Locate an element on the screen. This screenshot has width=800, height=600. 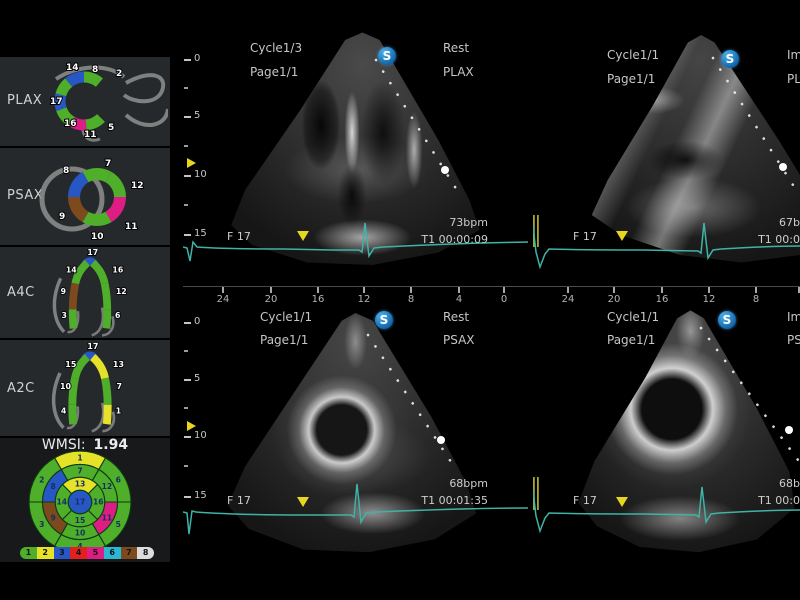
view-label-psax: PSAX is located at coordinates (25, 195).